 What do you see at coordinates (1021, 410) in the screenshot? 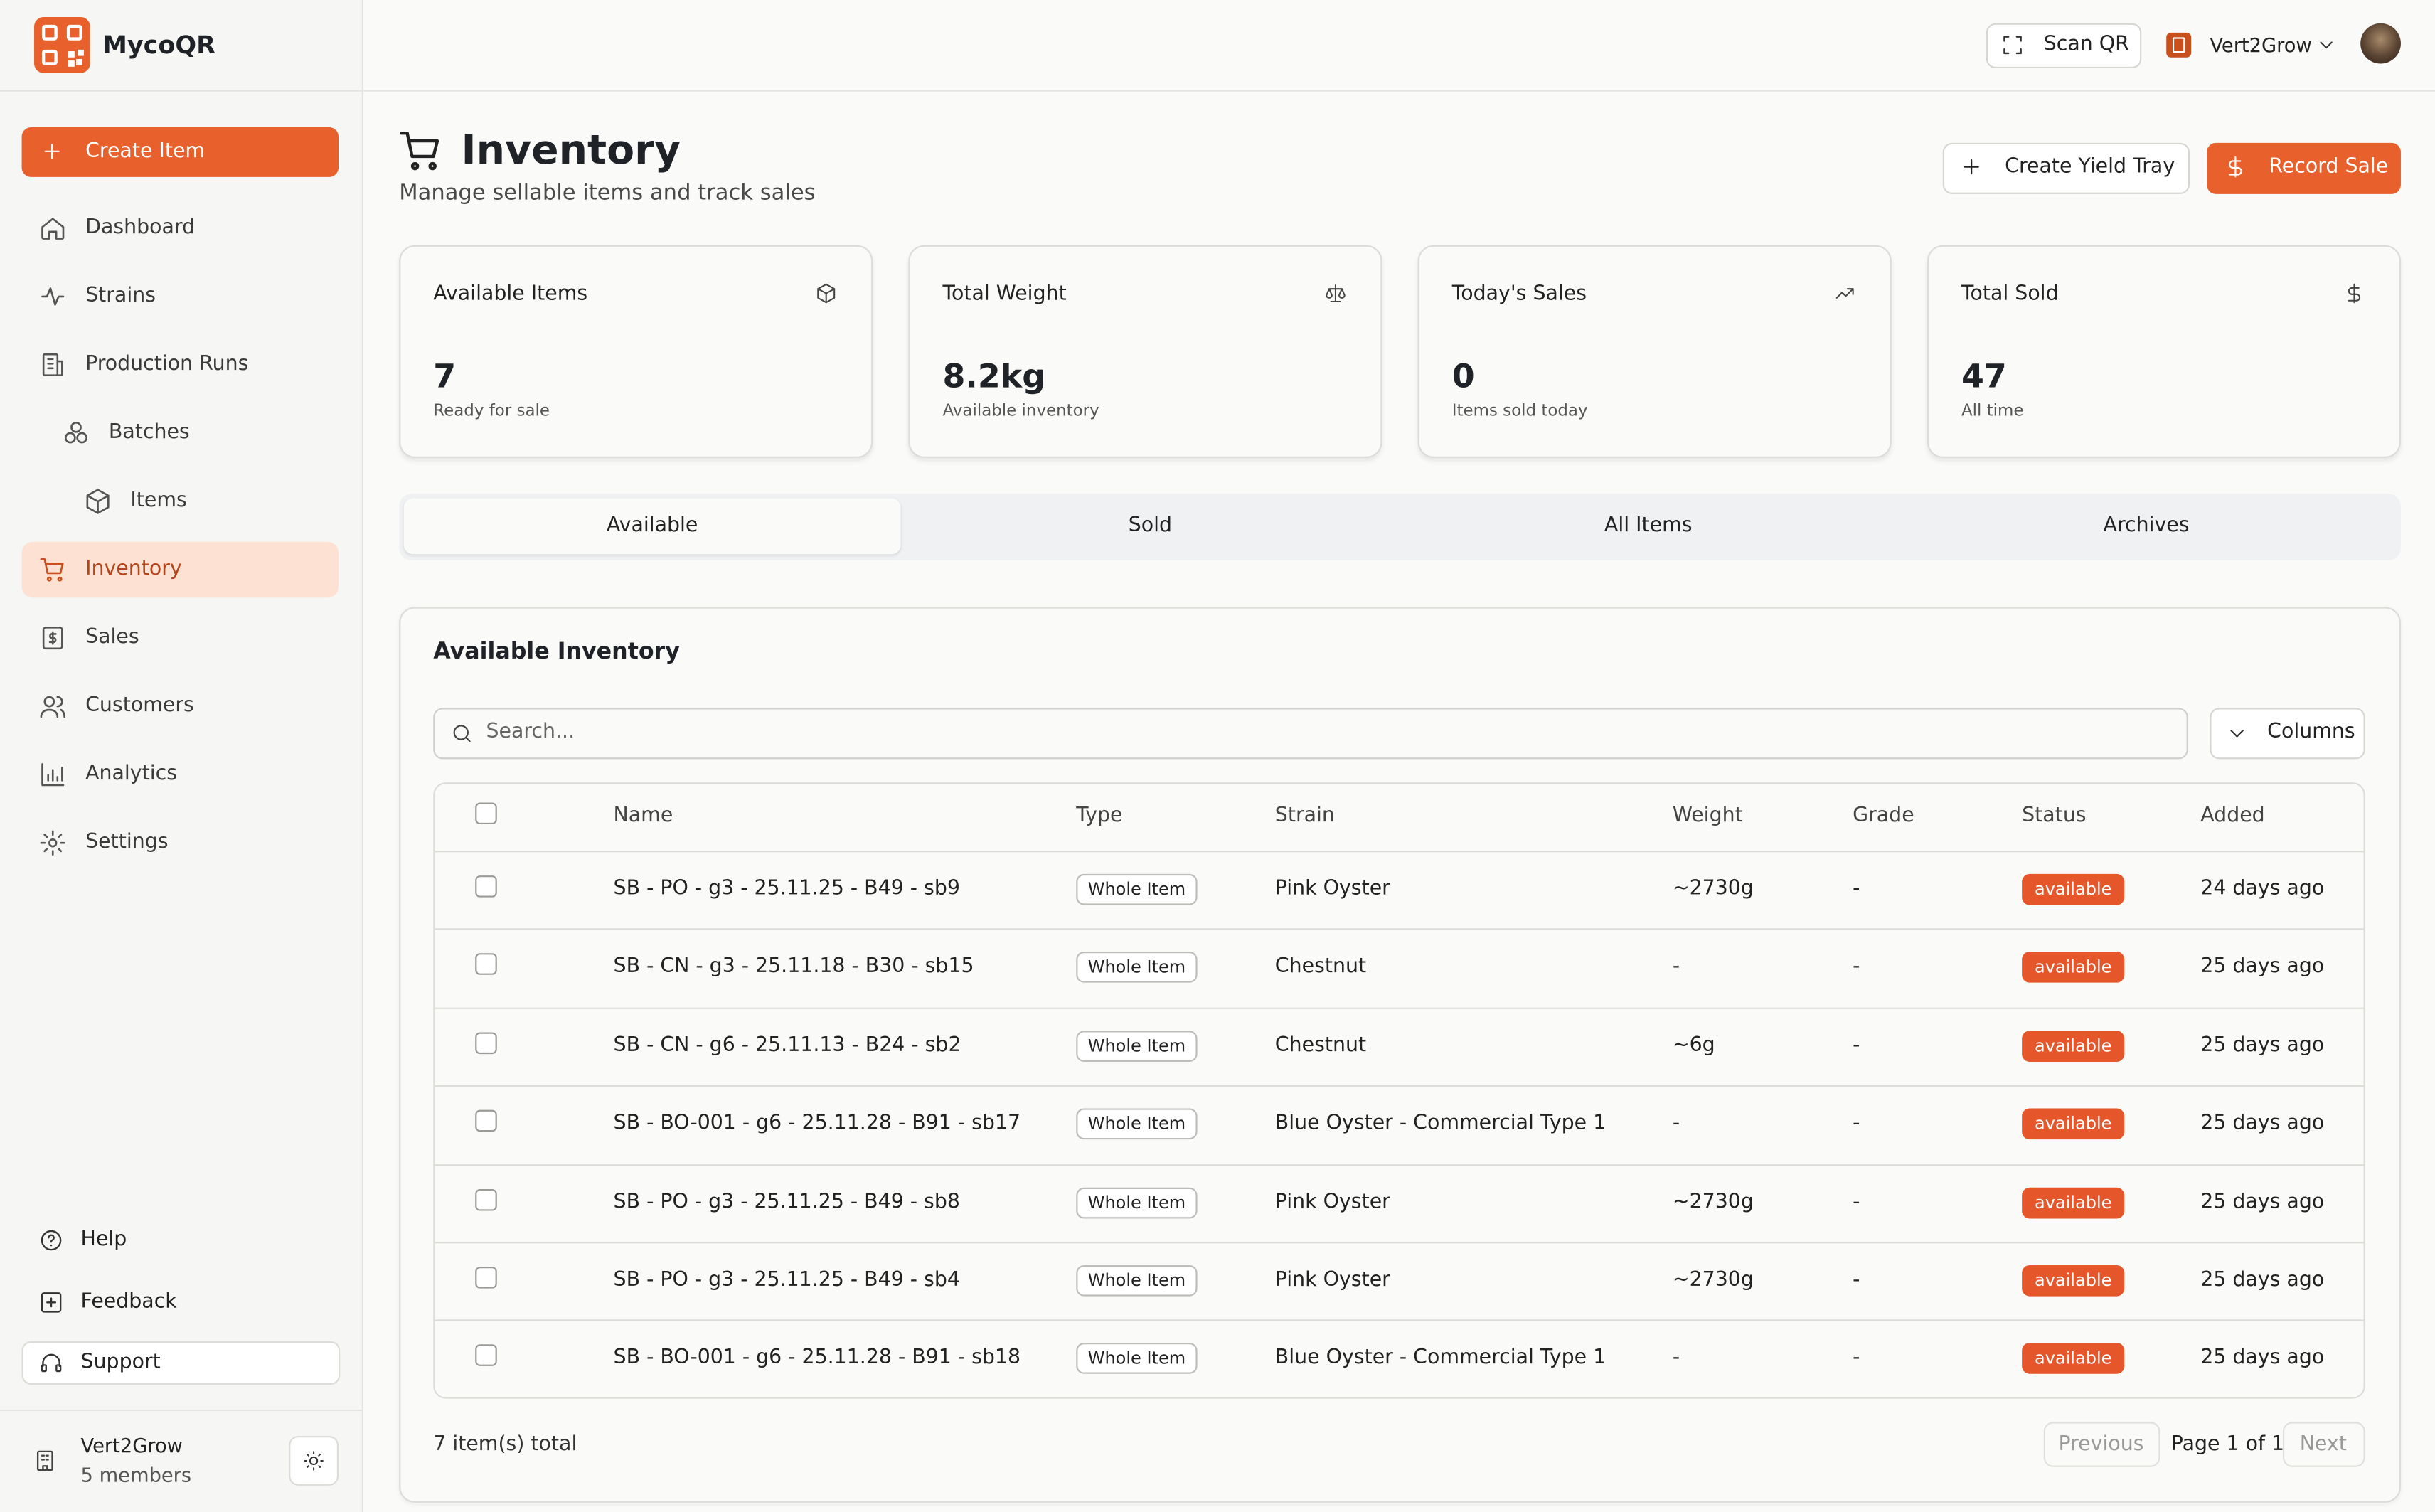
I see `stat-caption: Available inventory` at bounding box center [1021, 410].